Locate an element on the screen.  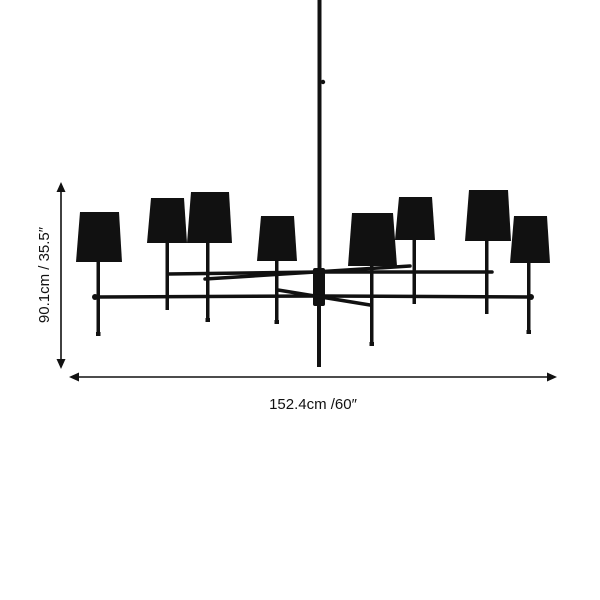
arm-brace-upper is located at coordinates (307, 272).